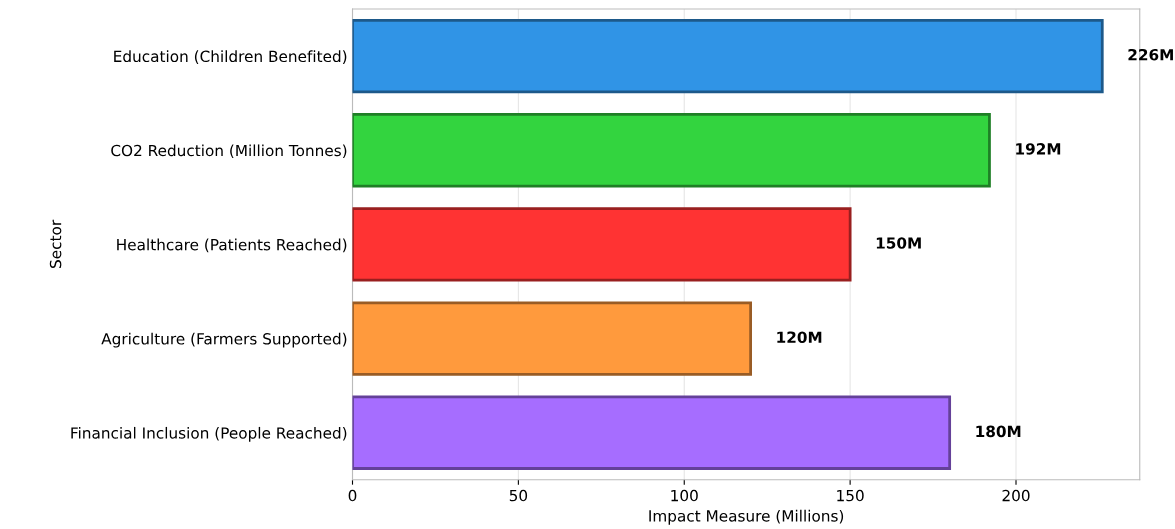  Describe the element at coordinates (518, 495) in the screenshot. I see `x-tick-label: 50` at that location.